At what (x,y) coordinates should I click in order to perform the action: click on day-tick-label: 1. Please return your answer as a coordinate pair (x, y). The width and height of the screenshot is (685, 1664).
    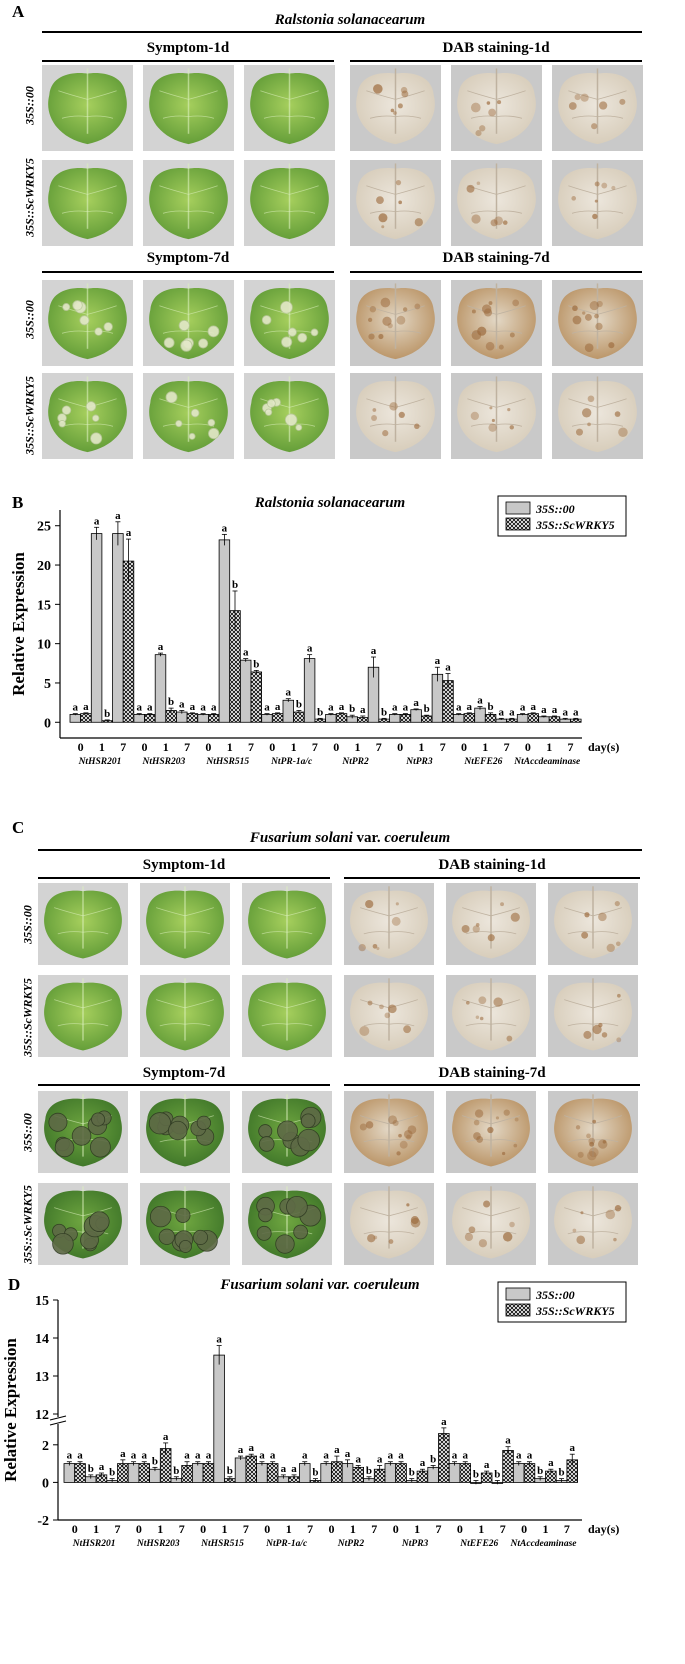
    Looking at the image, I should click on (96, 1529).